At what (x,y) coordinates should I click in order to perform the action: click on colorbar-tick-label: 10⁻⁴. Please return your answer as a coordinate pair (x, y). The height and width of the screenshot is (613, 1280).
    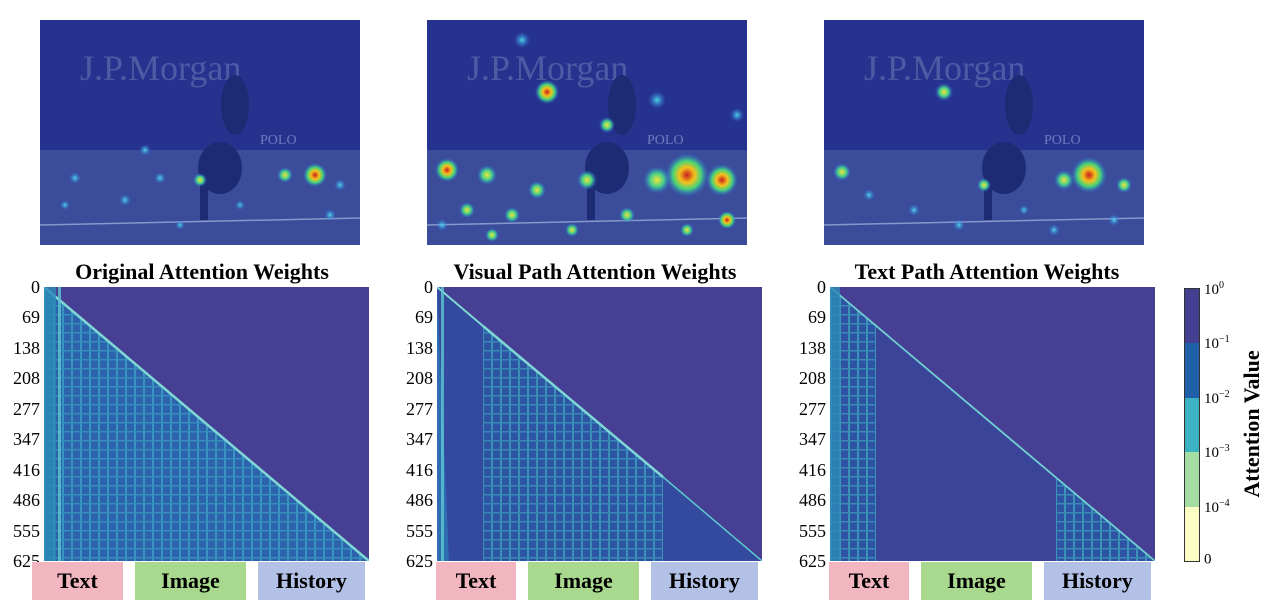
    Looking at the image, I should click on (1217, 506).